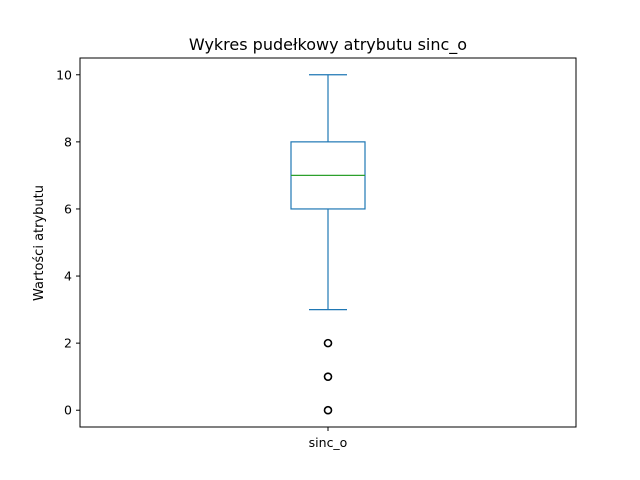  Describe the element at coordinates (328, 442) in the screenshot. I see `x-tick-label: sinc_o` at that location.